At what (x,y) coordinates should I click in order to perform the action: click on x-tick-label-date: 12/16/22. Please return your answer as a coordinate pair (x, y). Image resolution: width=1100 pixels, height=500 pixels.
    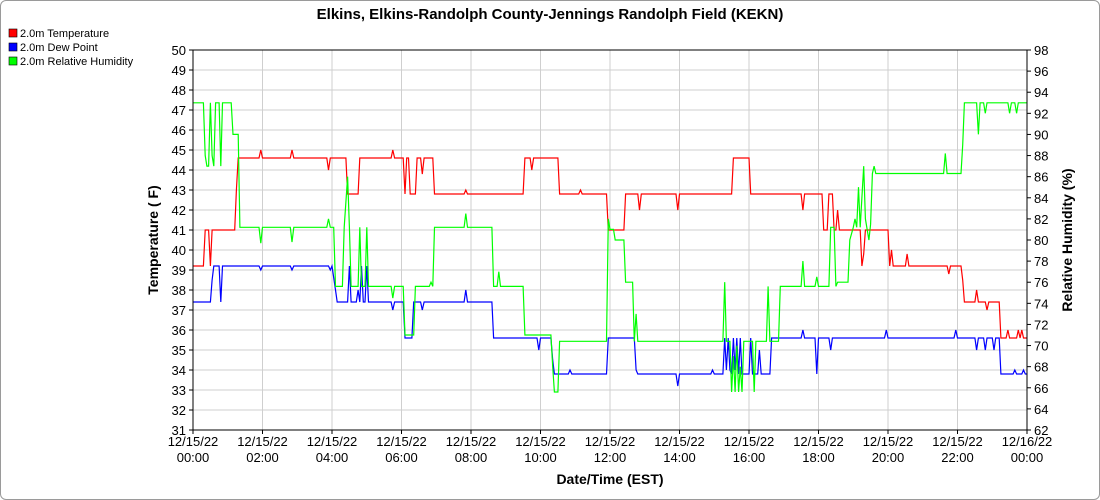
    Looking at the image, I should click on (1027, 441).